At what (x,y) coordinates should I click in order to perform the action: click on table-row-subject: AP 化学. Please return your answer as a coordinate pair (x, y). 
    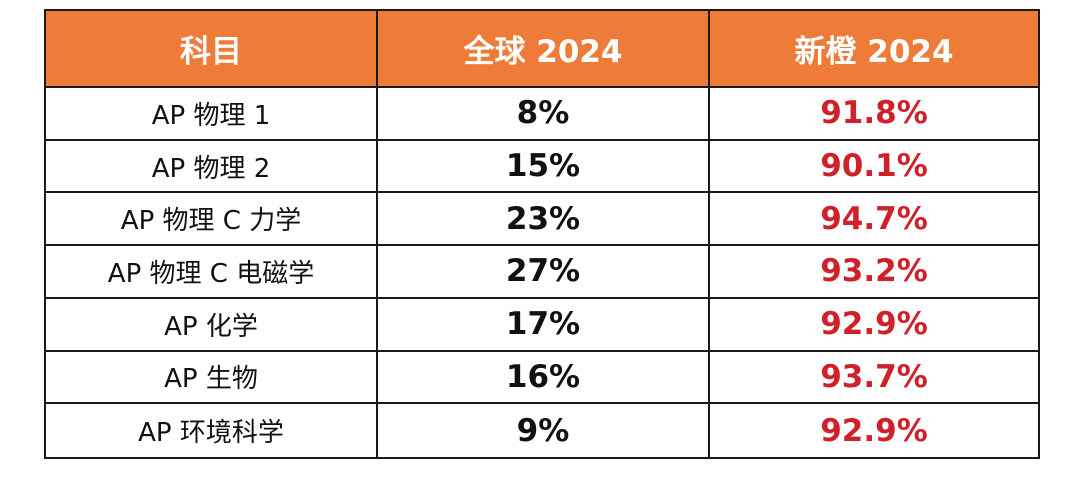
    Looking at the image, I should click on (212, 325).